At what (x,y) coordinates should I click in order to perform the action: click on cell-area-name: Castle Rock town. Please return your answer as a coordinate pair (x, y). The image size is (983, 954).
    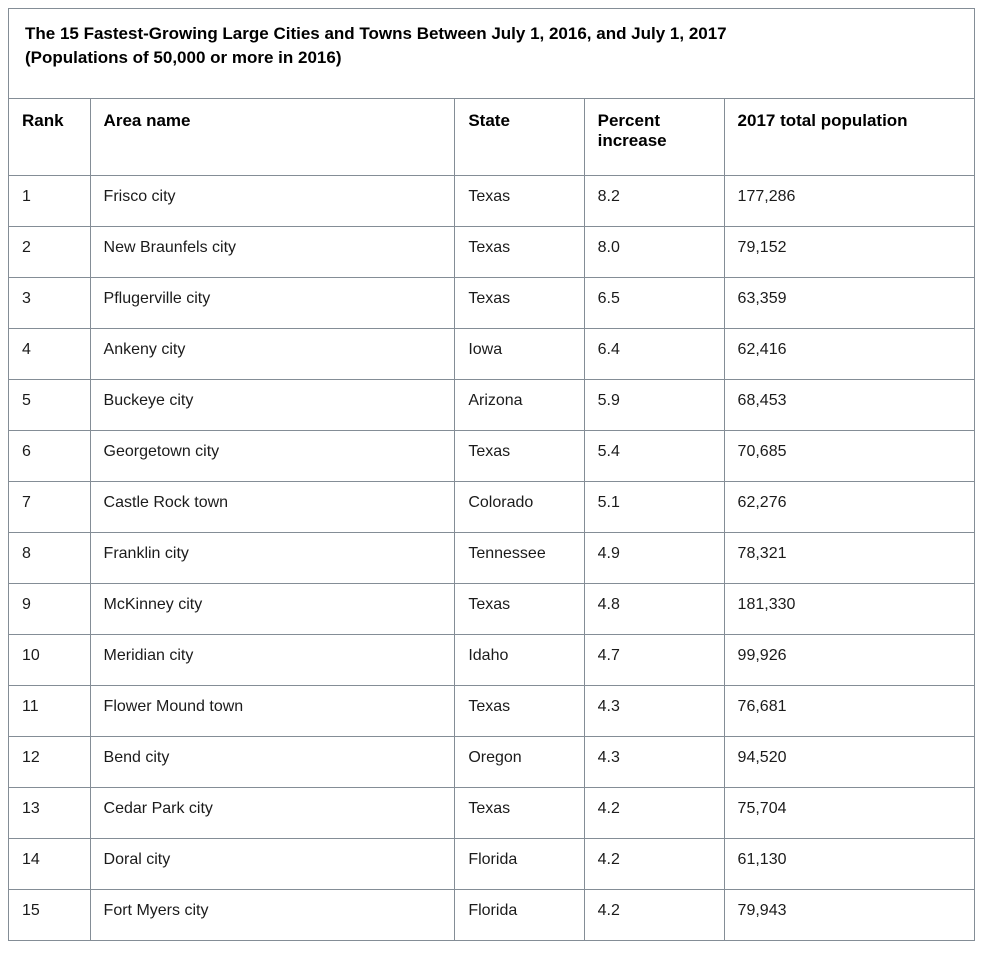
    Looking at the image, I should click on (272, 506).